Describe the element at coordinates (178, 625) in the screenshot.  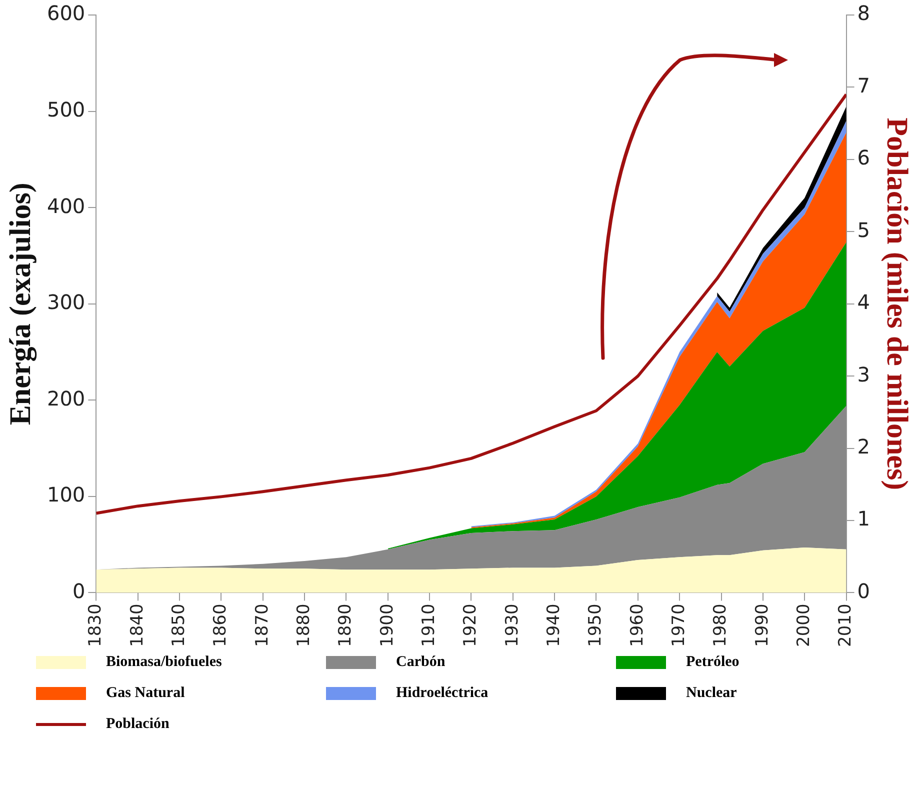
I see `x-tick-label: 1850` at that location.